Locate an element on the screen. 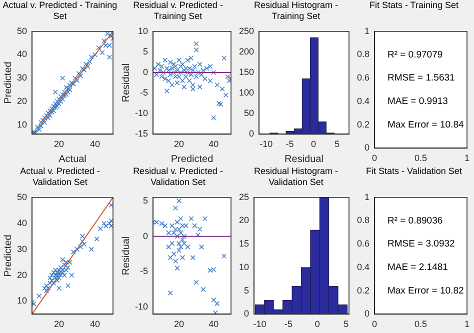 The width and height of the screenshot is (474, 333). x-axis-title: Predicted is located at coordinates (192, 159).